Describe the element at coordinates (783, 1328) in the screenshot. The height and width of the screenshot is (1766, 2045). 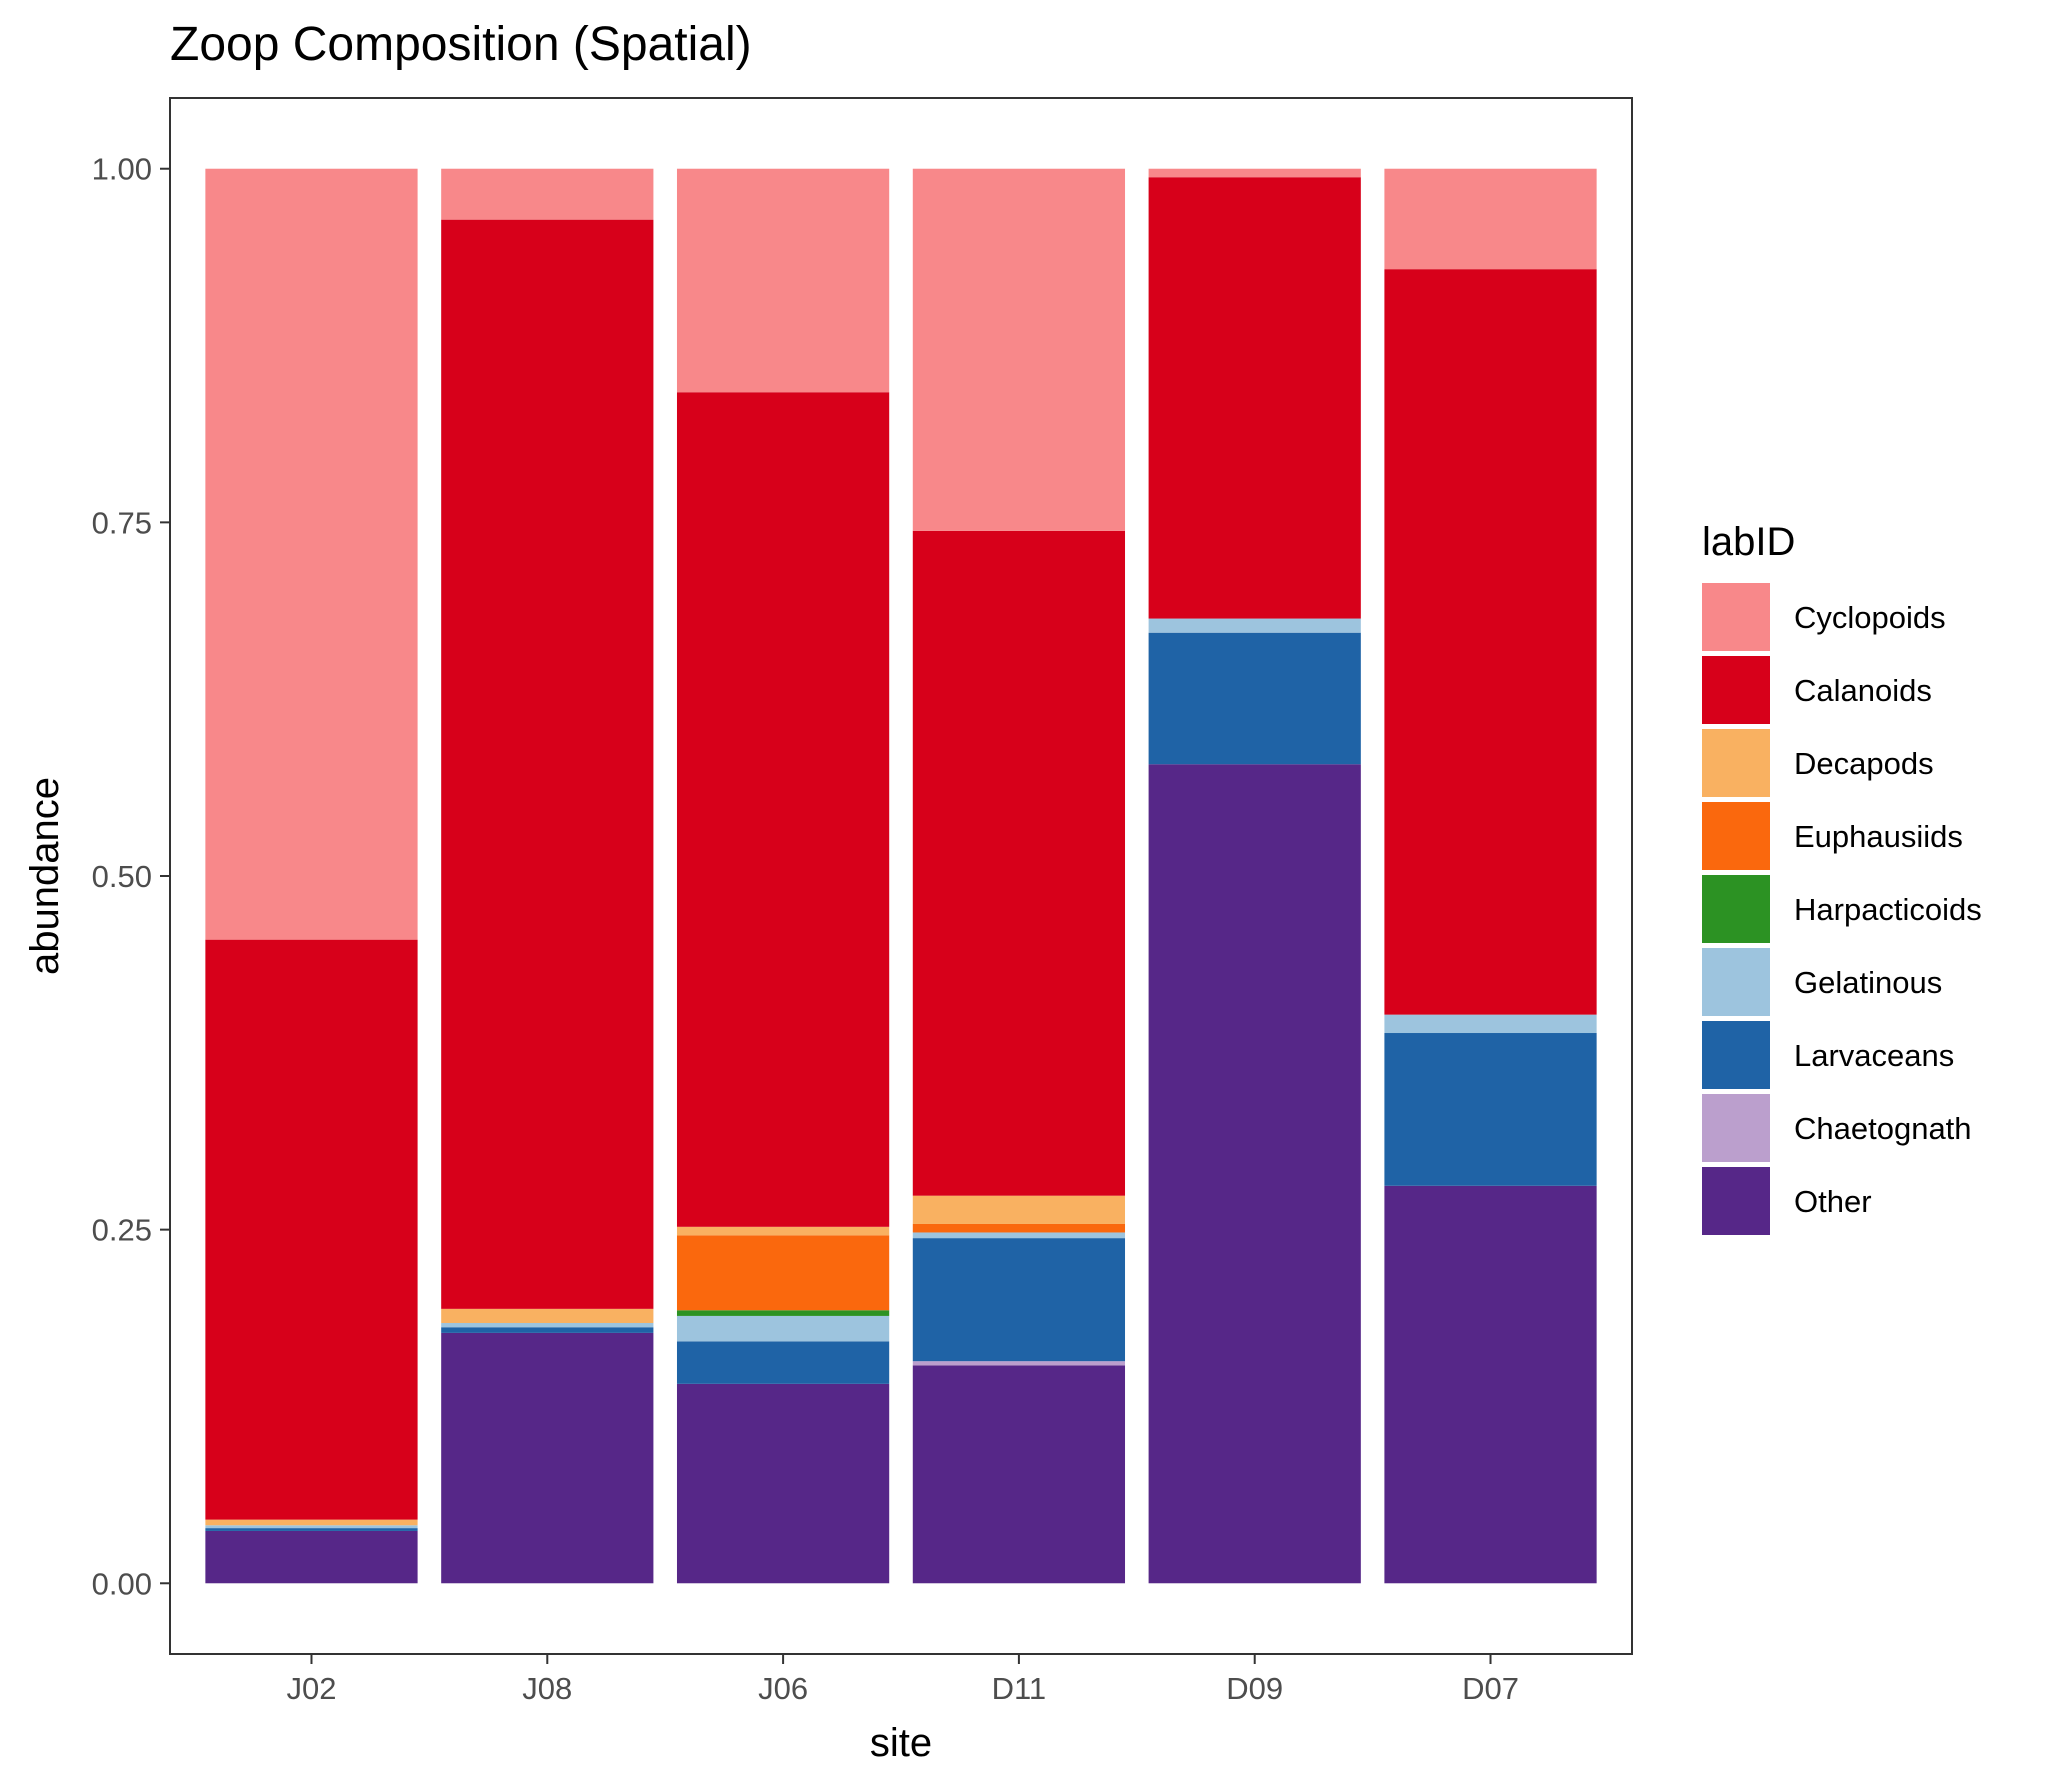
I see `bar-segment-j06-gelatinous` at that location.